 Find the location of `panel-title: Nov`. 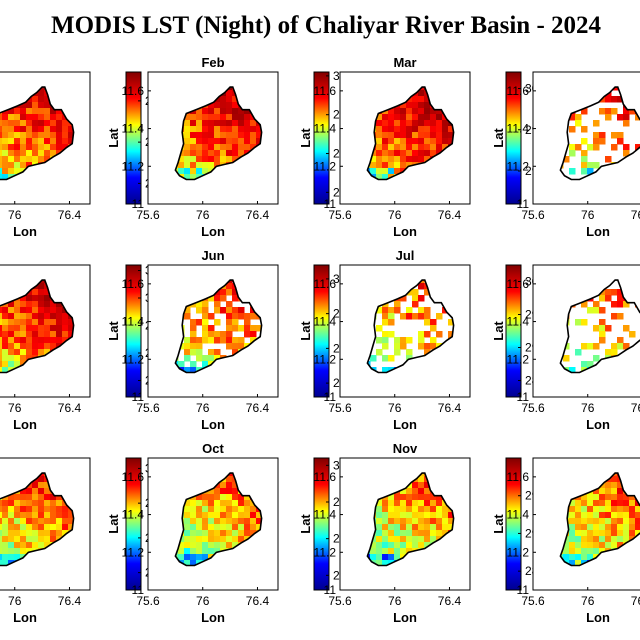

panel-title: Nov is located at coordinates (405, 448).